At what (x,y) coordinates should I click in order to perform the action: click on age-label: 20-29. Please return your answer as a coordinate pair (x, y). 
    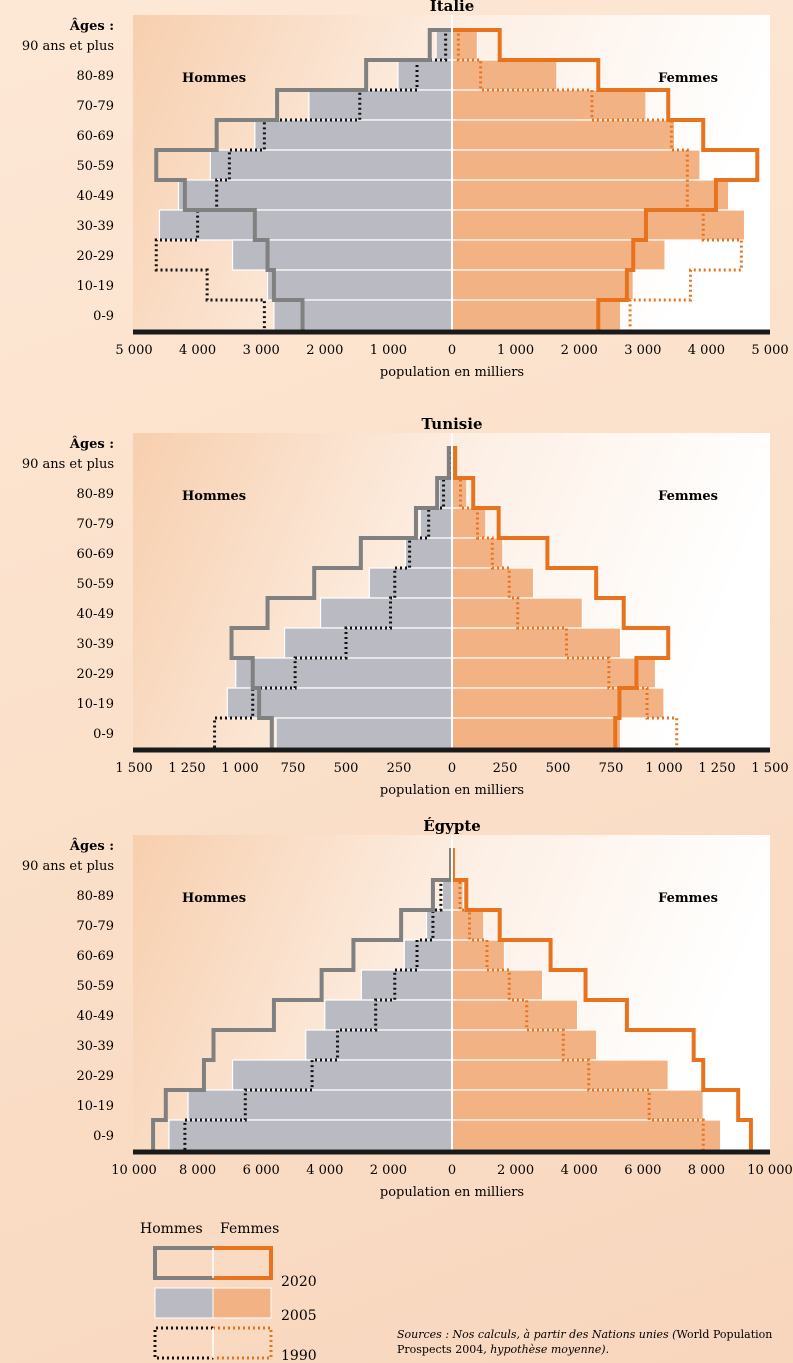
    Looking at the image, I should click on (95, 256).